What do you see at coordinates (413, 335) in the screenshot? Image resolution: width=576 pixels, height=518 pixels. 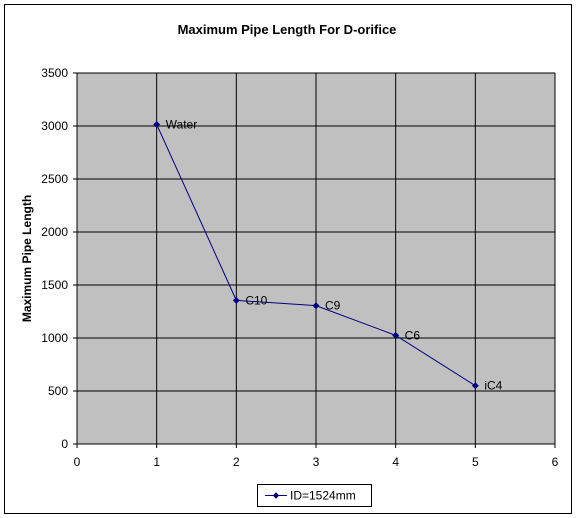 I see `point-label: C6` at bounding box center [413, 335].